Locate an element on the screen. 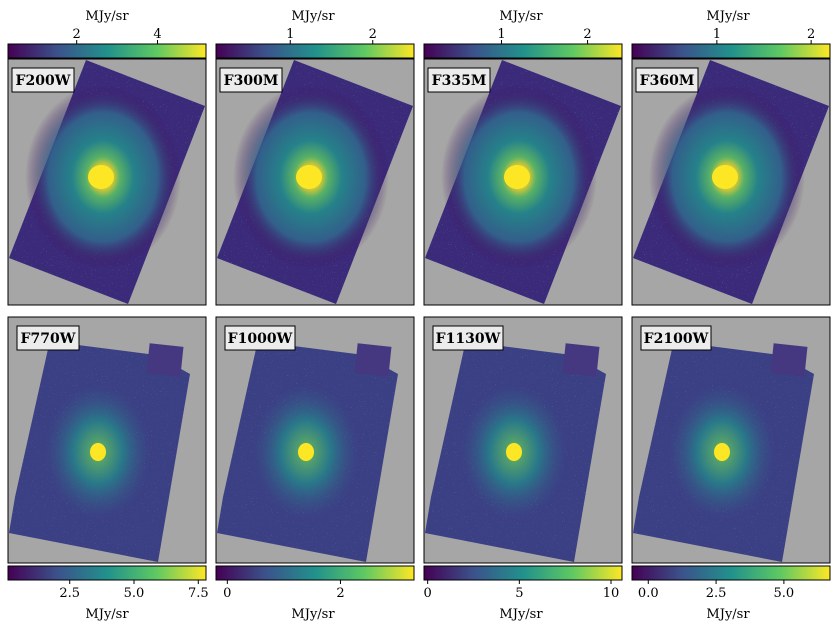 The width and height of the screenshot is (831, 629). panel-top-2: MJy/sr 1 2 F335M is located at coordinates (509, 51).